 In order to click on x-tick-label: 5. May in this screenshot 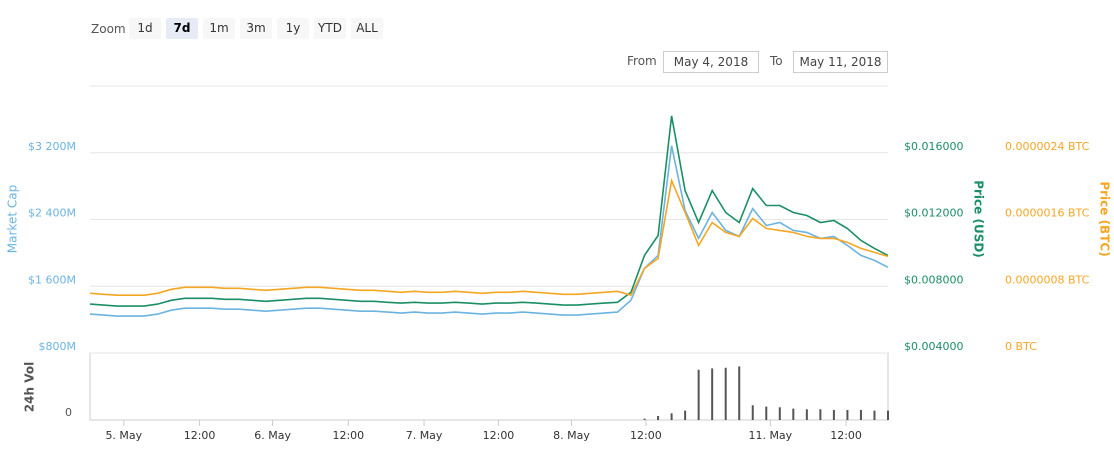, I will do `click(123, 435)`.